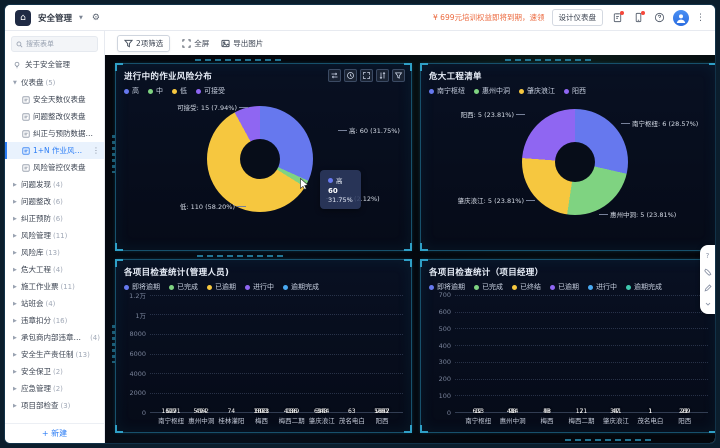 The image size is (720, 448). What do you see at coordinates (195, 43) in the screenshot?
I see `fullscreen-button: 全屏` at bounding box center [195, 43].